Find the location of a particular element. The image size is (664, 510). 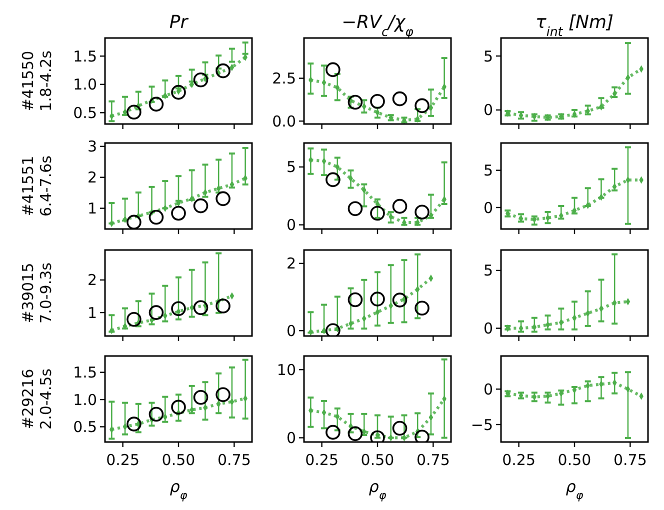

y-tick-label: 2.5 is located at coordinates (284, 79).